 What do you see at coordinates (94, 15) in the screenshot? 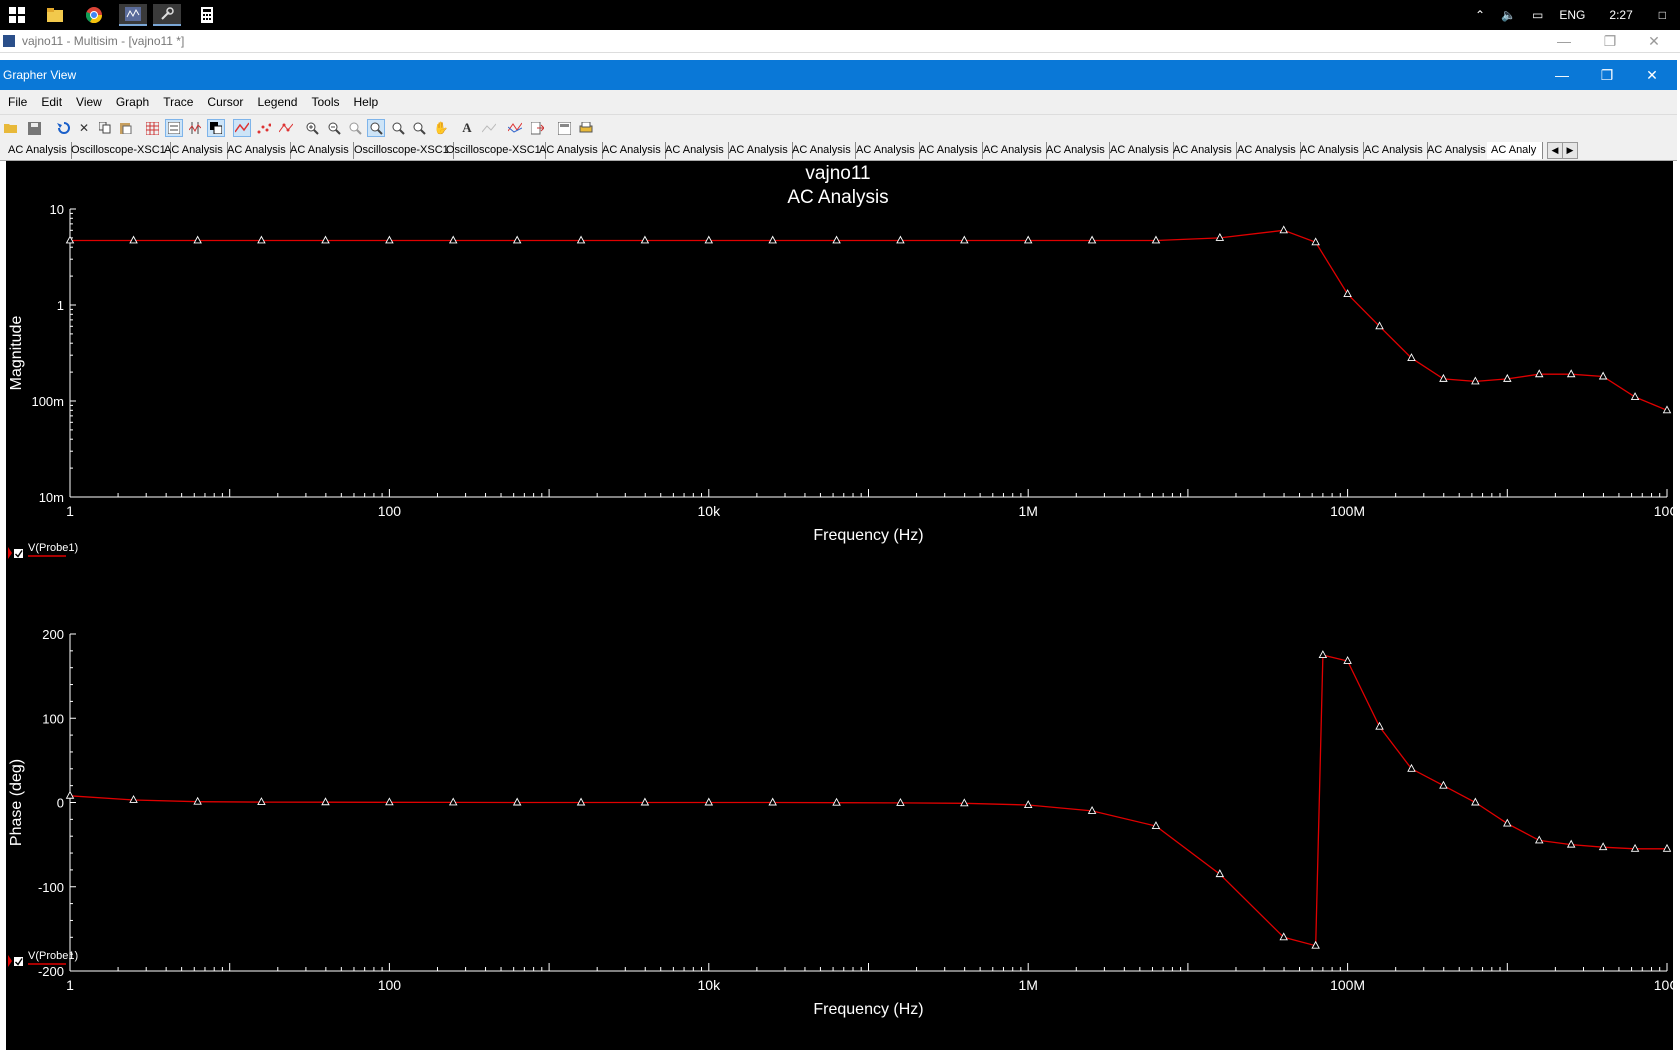
I see `chrome-icon` at bounding box center [94, 15].